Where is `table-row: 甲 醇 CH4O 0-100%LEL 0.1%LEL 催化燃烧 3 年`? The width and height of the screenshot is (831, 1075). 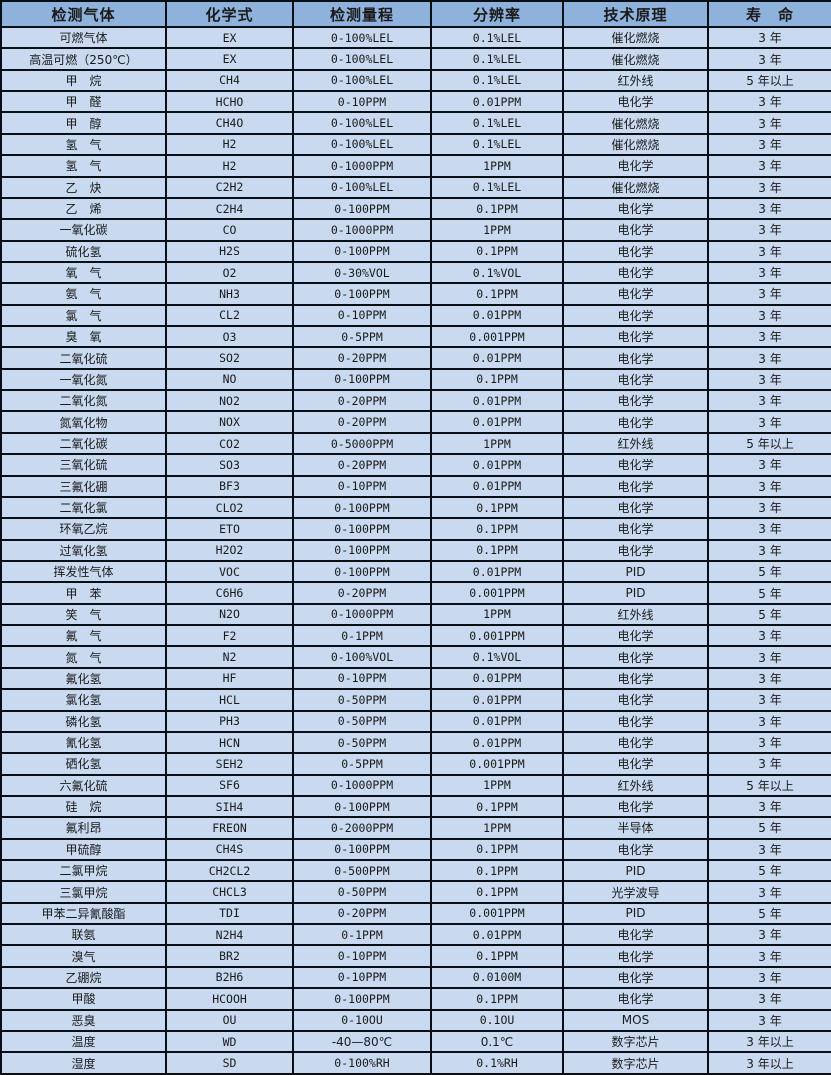
table-row: 甲 醇 CH4O 0-100%LEL 0.1%LEL 催化燃烧 3 年 is located at coordinates (415, 123).